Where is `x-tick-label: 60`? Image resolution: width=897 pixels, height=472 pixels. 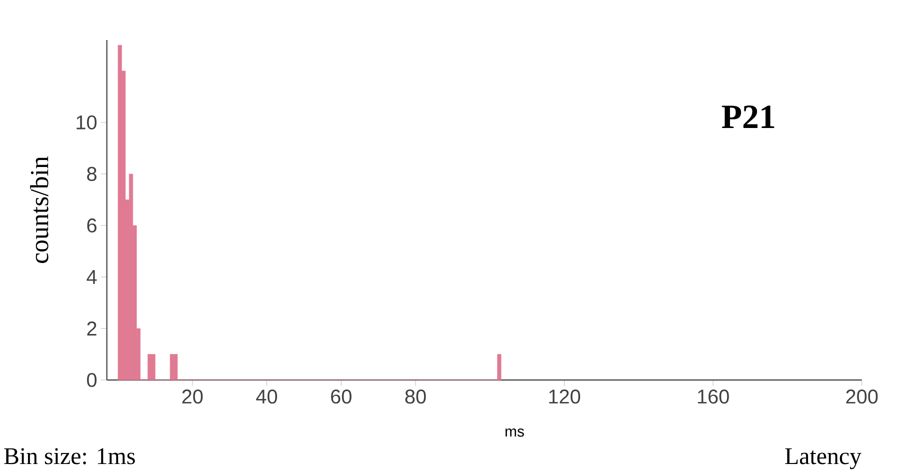 x-tick-label: 60 is located at coordinates (341, 397).